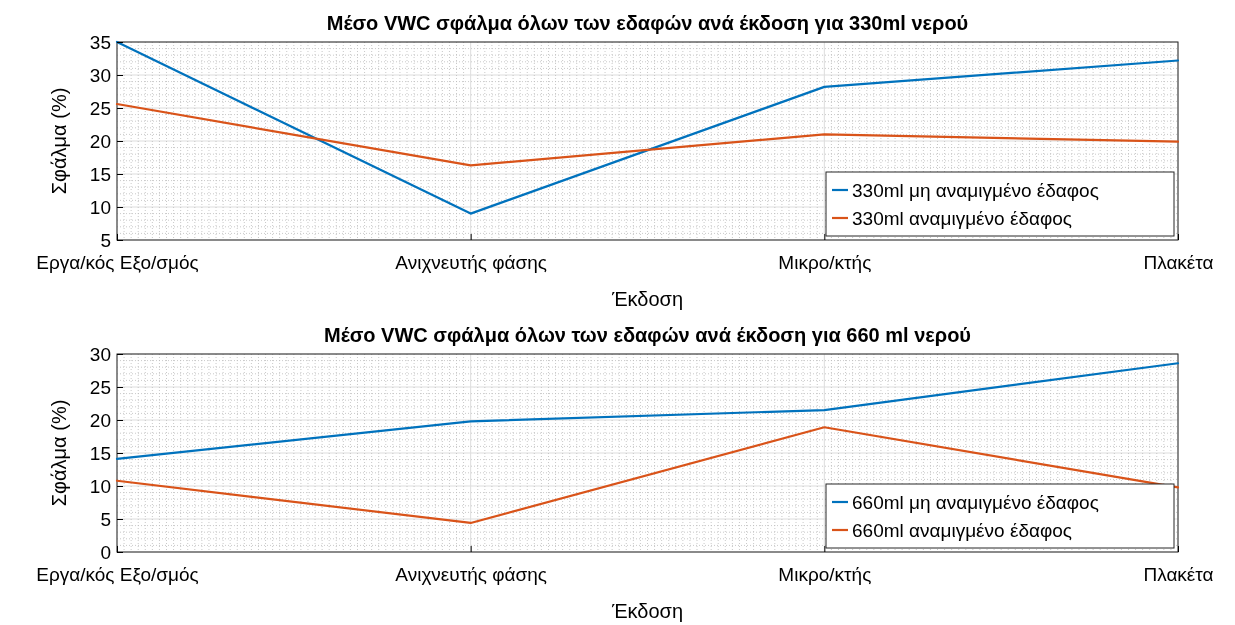 The height and width of the screenshot is (625, 1235). What do you see at coordinates (647, 23) in the screenshot?
I see `chart-title: Μέσο VWC σφάλμα όλων των εδαφών ανά έκδοση για 330ml νερού` at bounding box center [647, 23].